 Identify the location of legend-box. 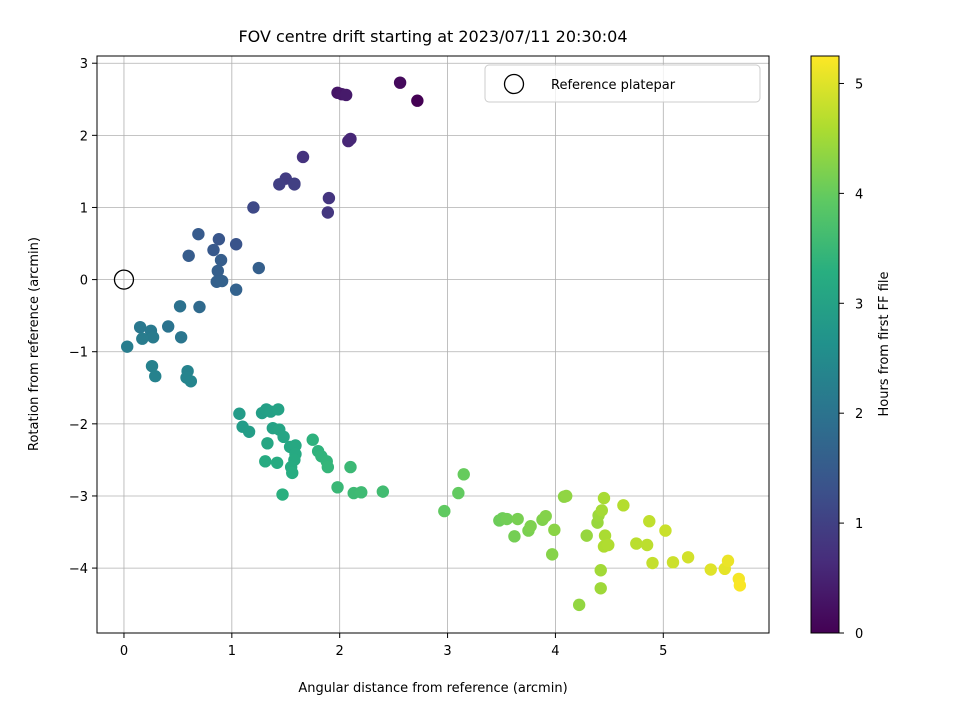
(622, 83).